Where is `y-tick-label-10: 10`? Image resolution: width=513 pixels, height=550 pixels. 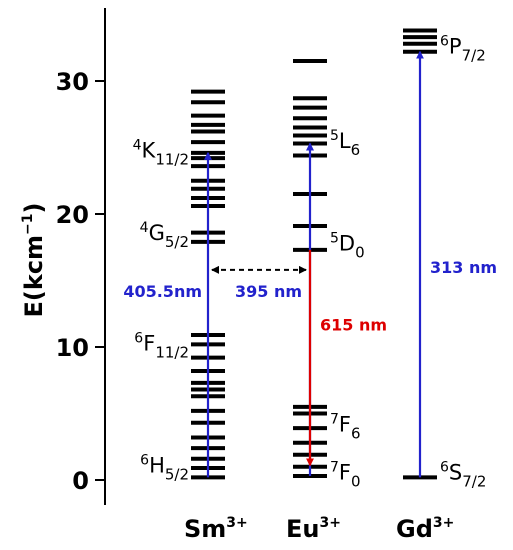
y-tick-label-10: 10 is located at coordinates (72, 348).